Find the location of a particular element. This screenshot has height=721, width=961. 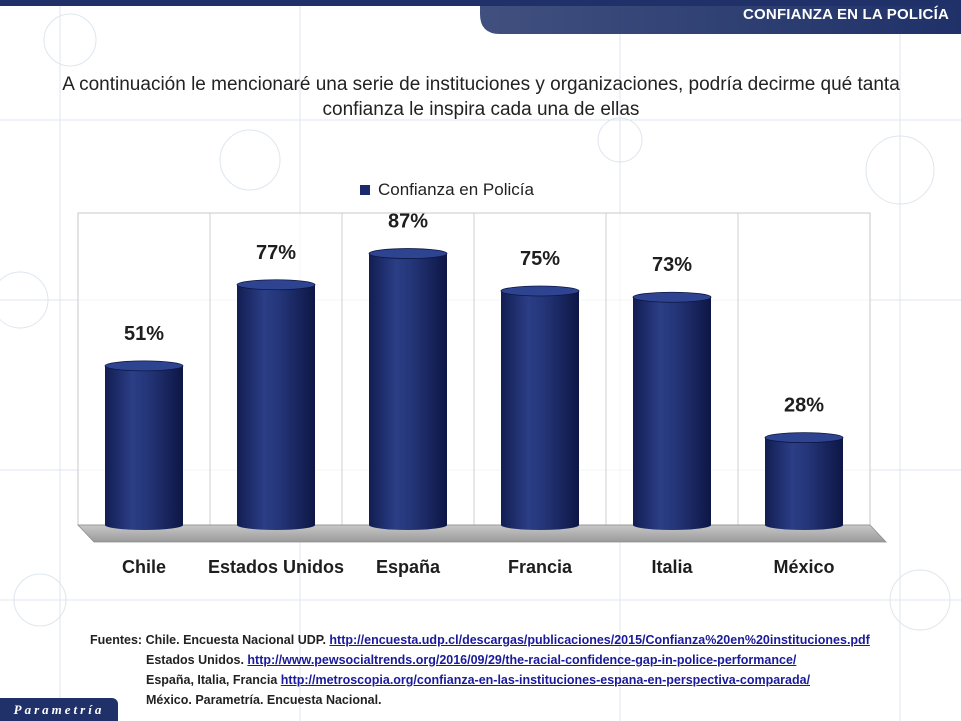

value-label: 73% is located at coordinates (672, 265).